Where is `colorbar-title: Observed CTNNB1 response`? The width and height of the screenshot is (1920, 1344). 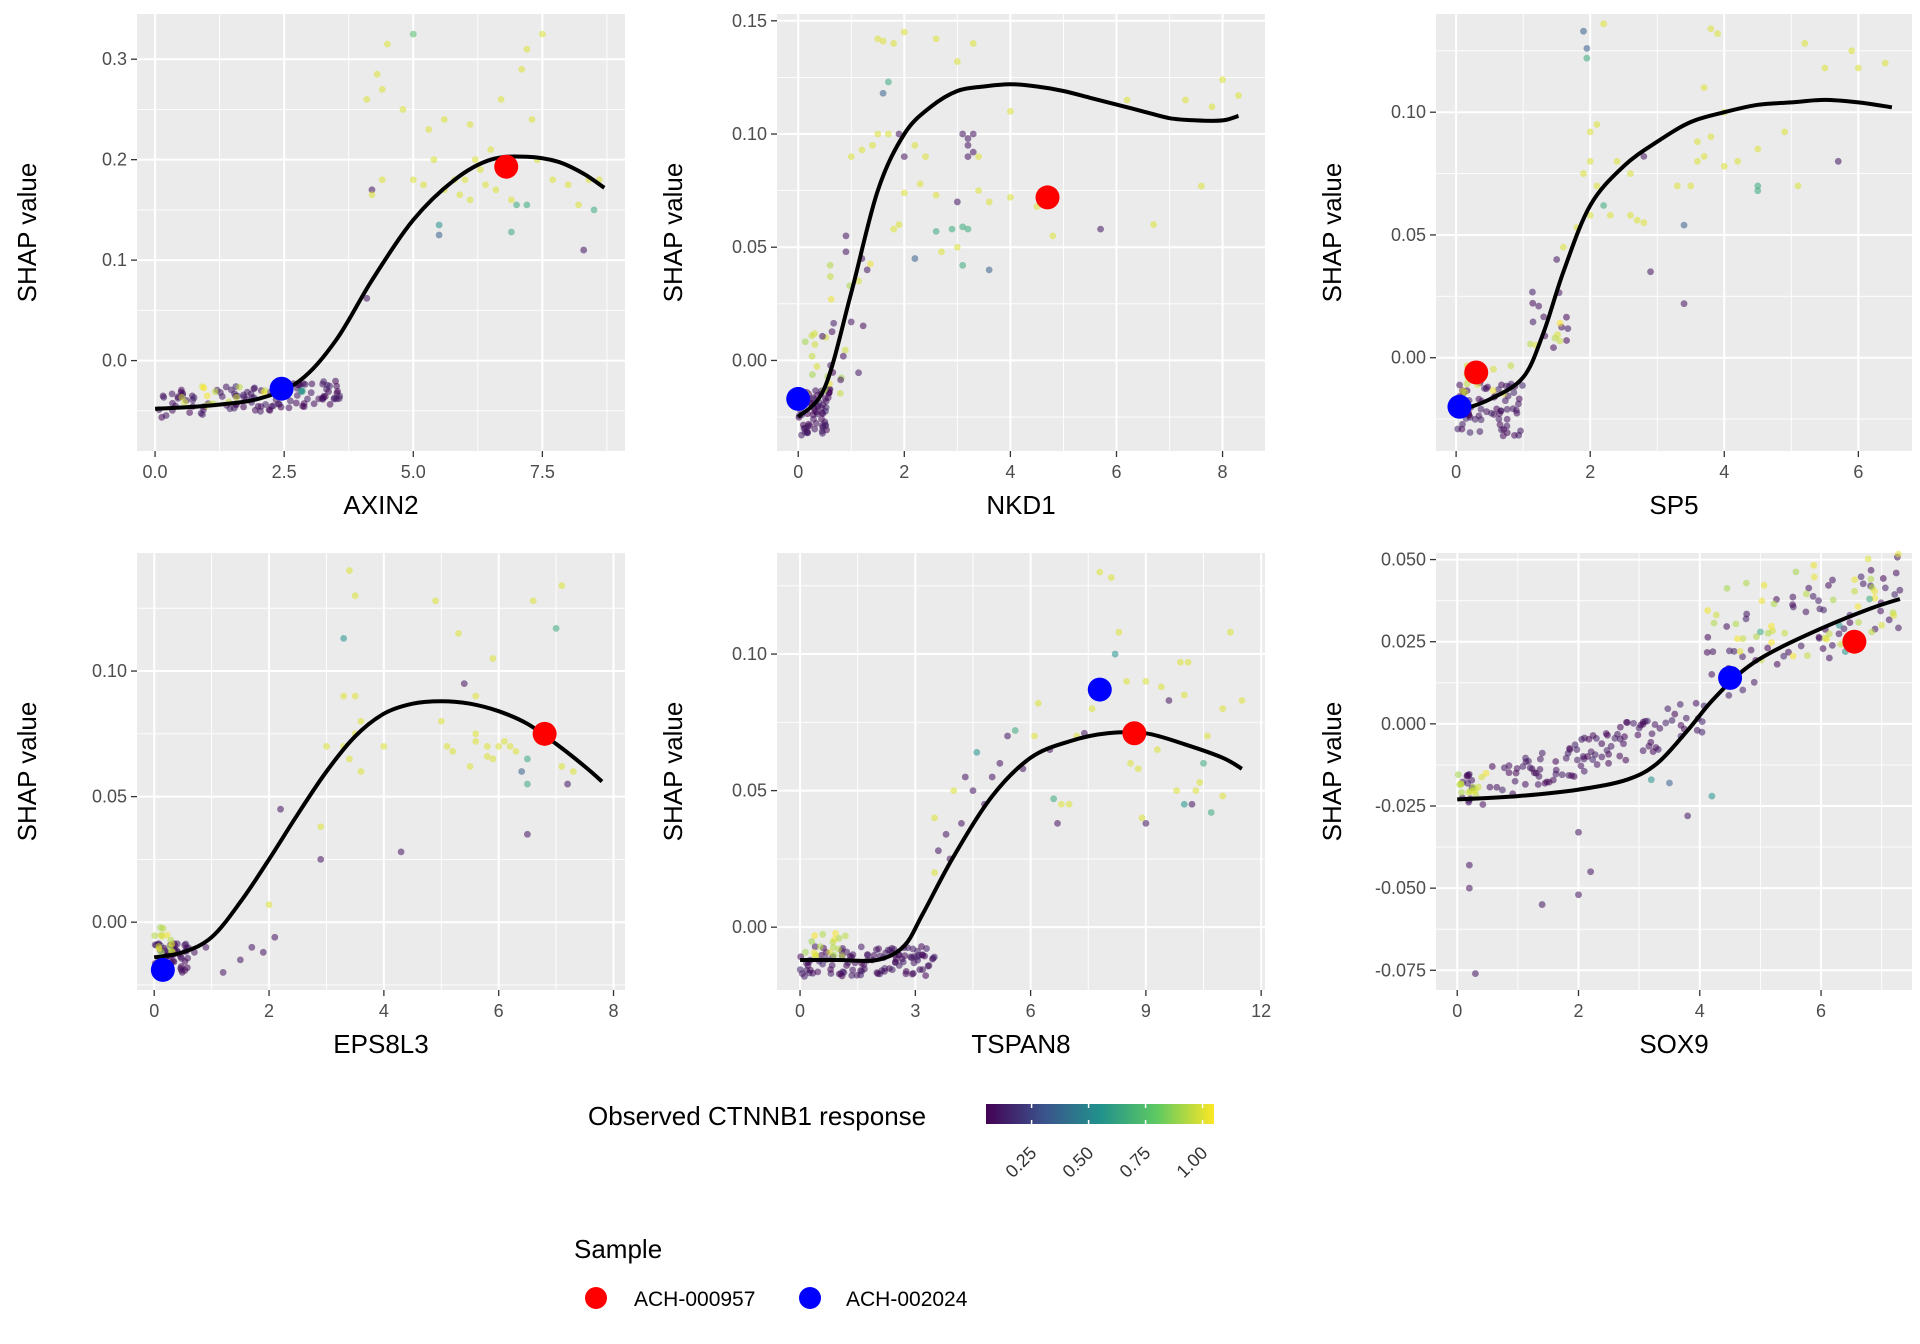
colorbar-title: Observed CTNNB1 response is located at coordinates (757, 1116).